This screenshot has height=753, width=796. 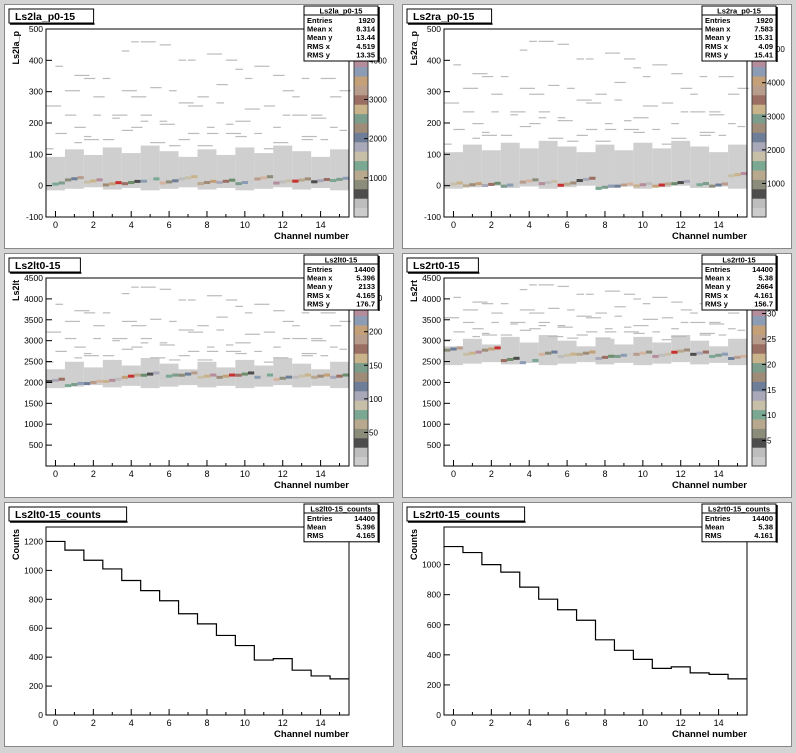 What do you see at coordinates (765, 286) in the screenshot?
I see `stats-value: 2664` at bounding box center [765, 286].